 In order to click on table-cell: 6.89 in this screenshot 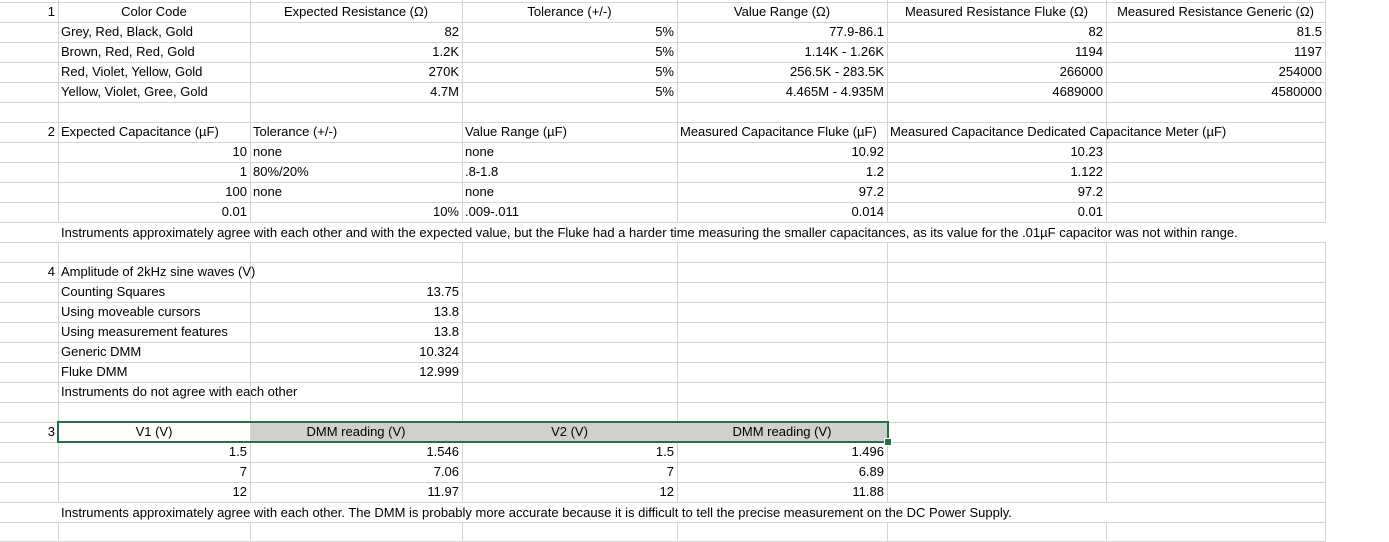, I will do `click(871, 471)`.